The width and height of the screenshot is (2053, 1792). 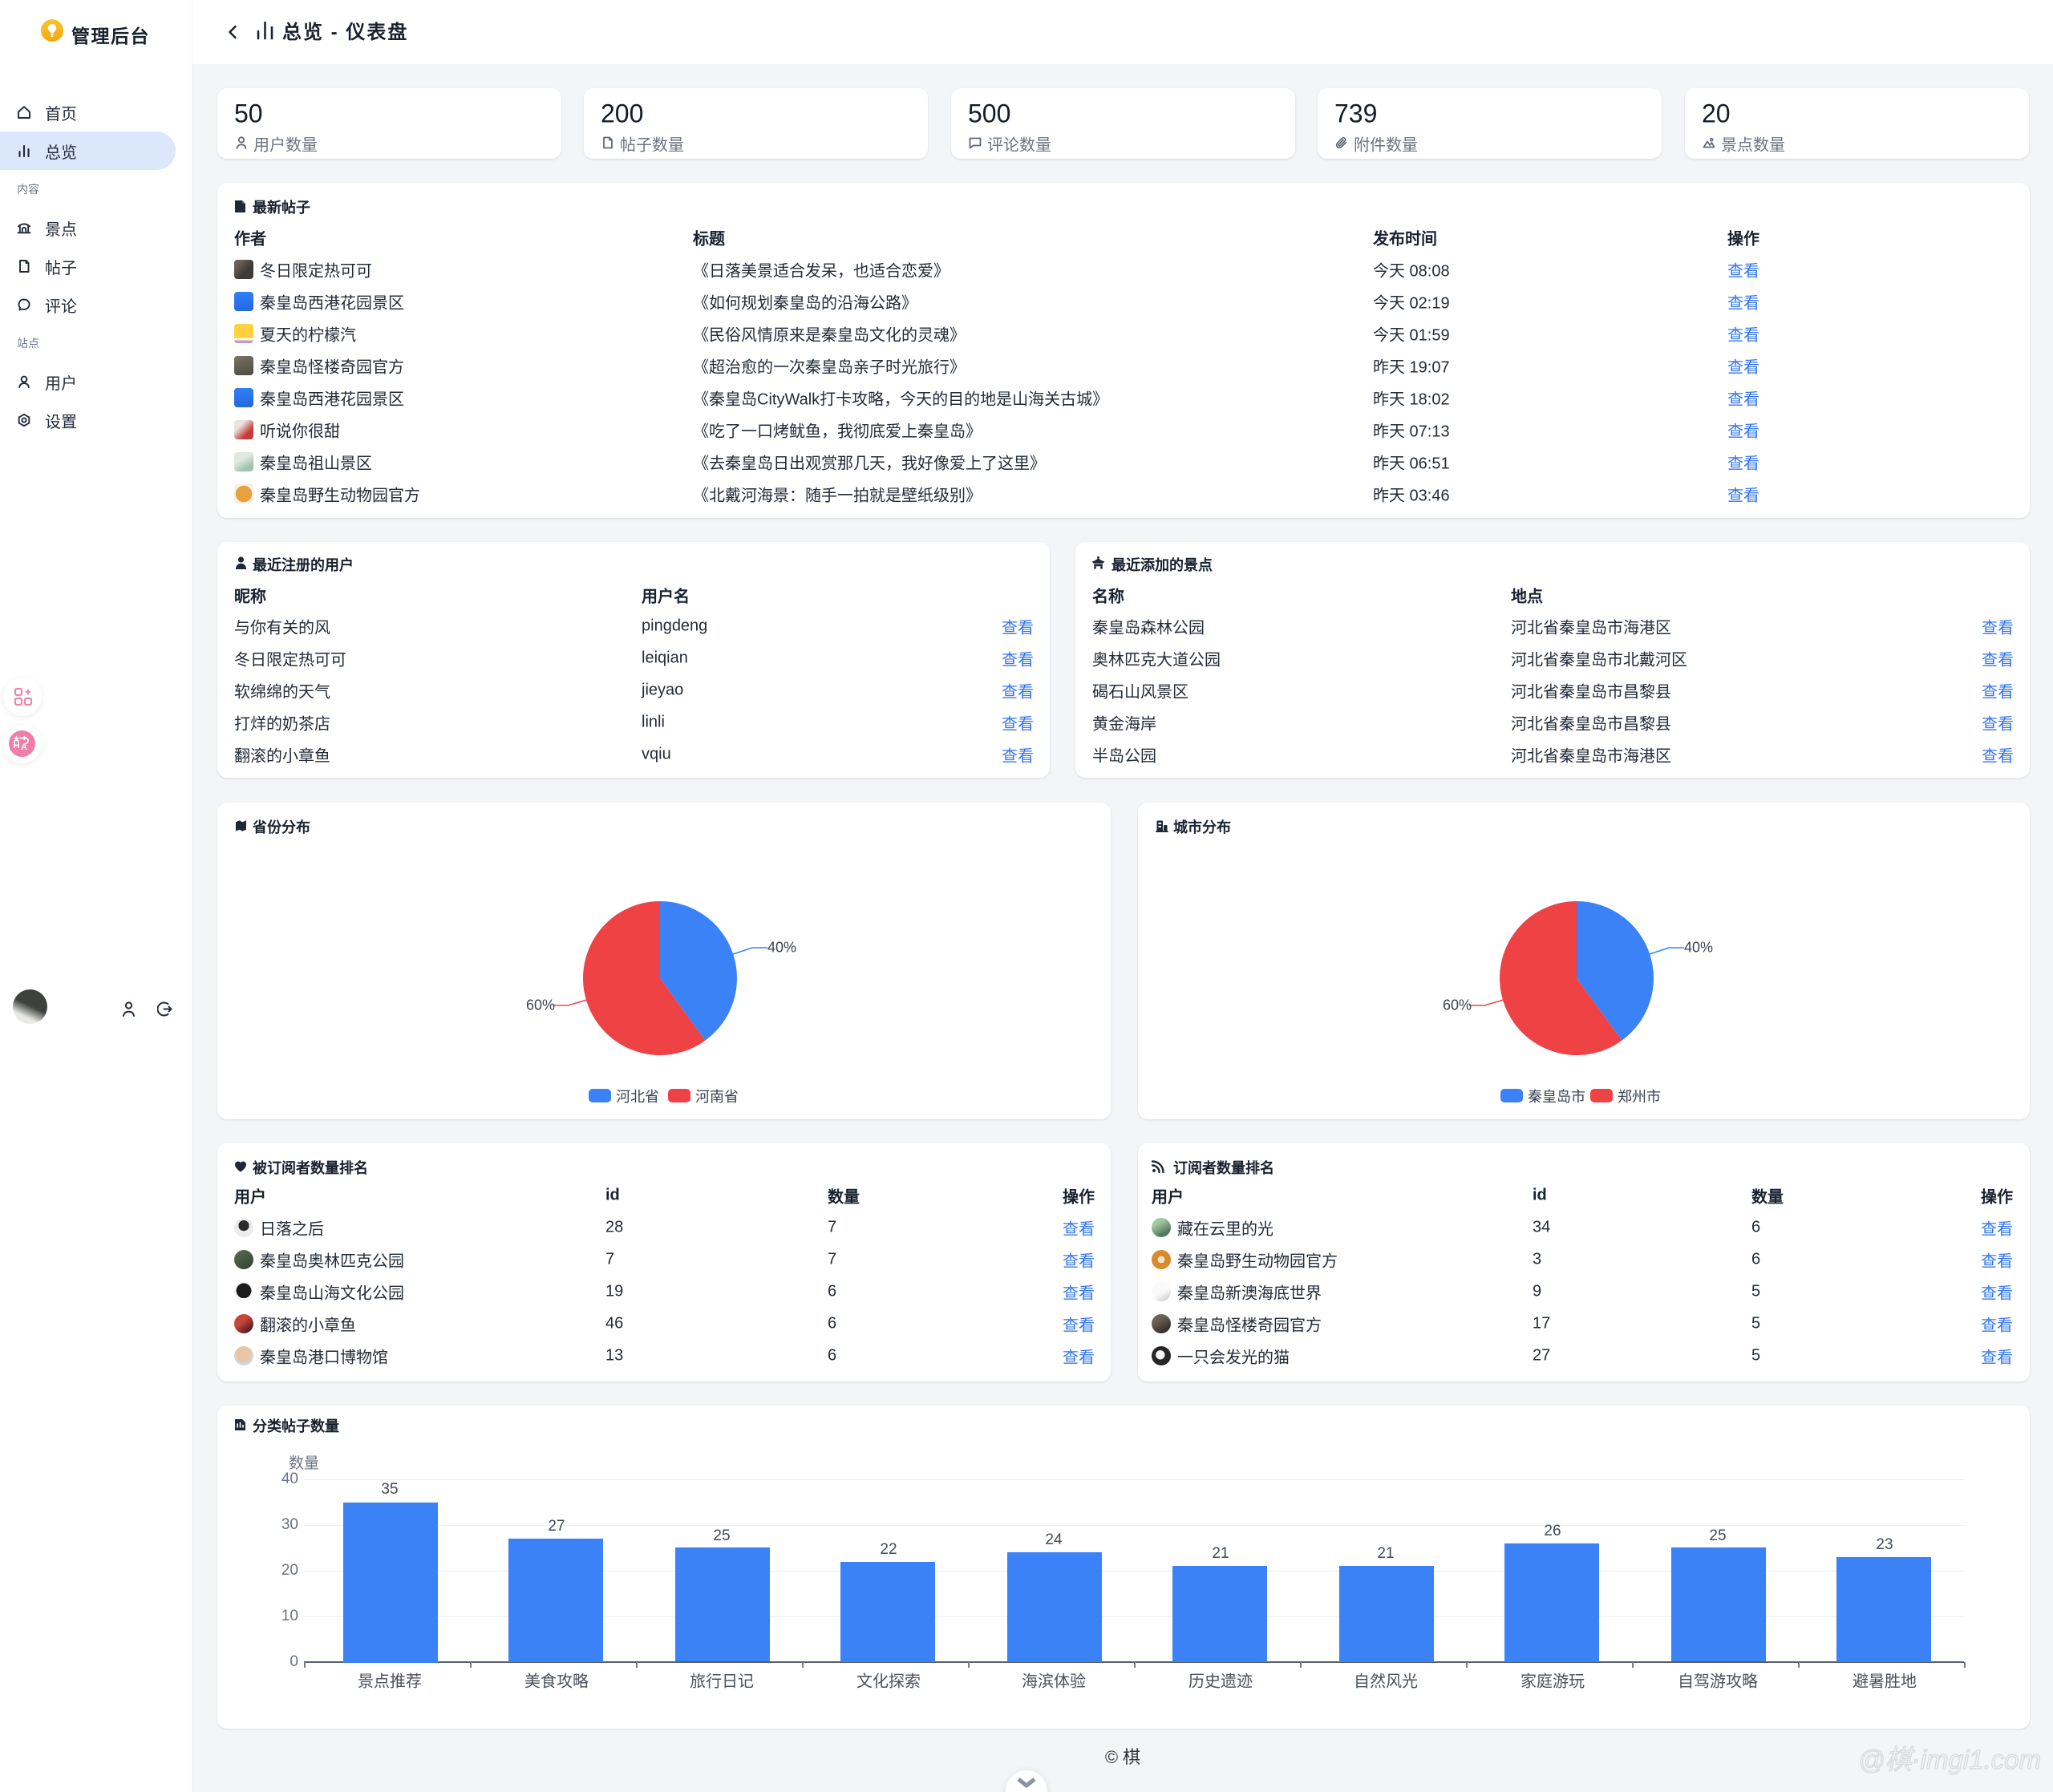 What do you see at coordinates (24, 747) in the screenshot?
I see `svg-text: A` at bounding box center [24, 747].